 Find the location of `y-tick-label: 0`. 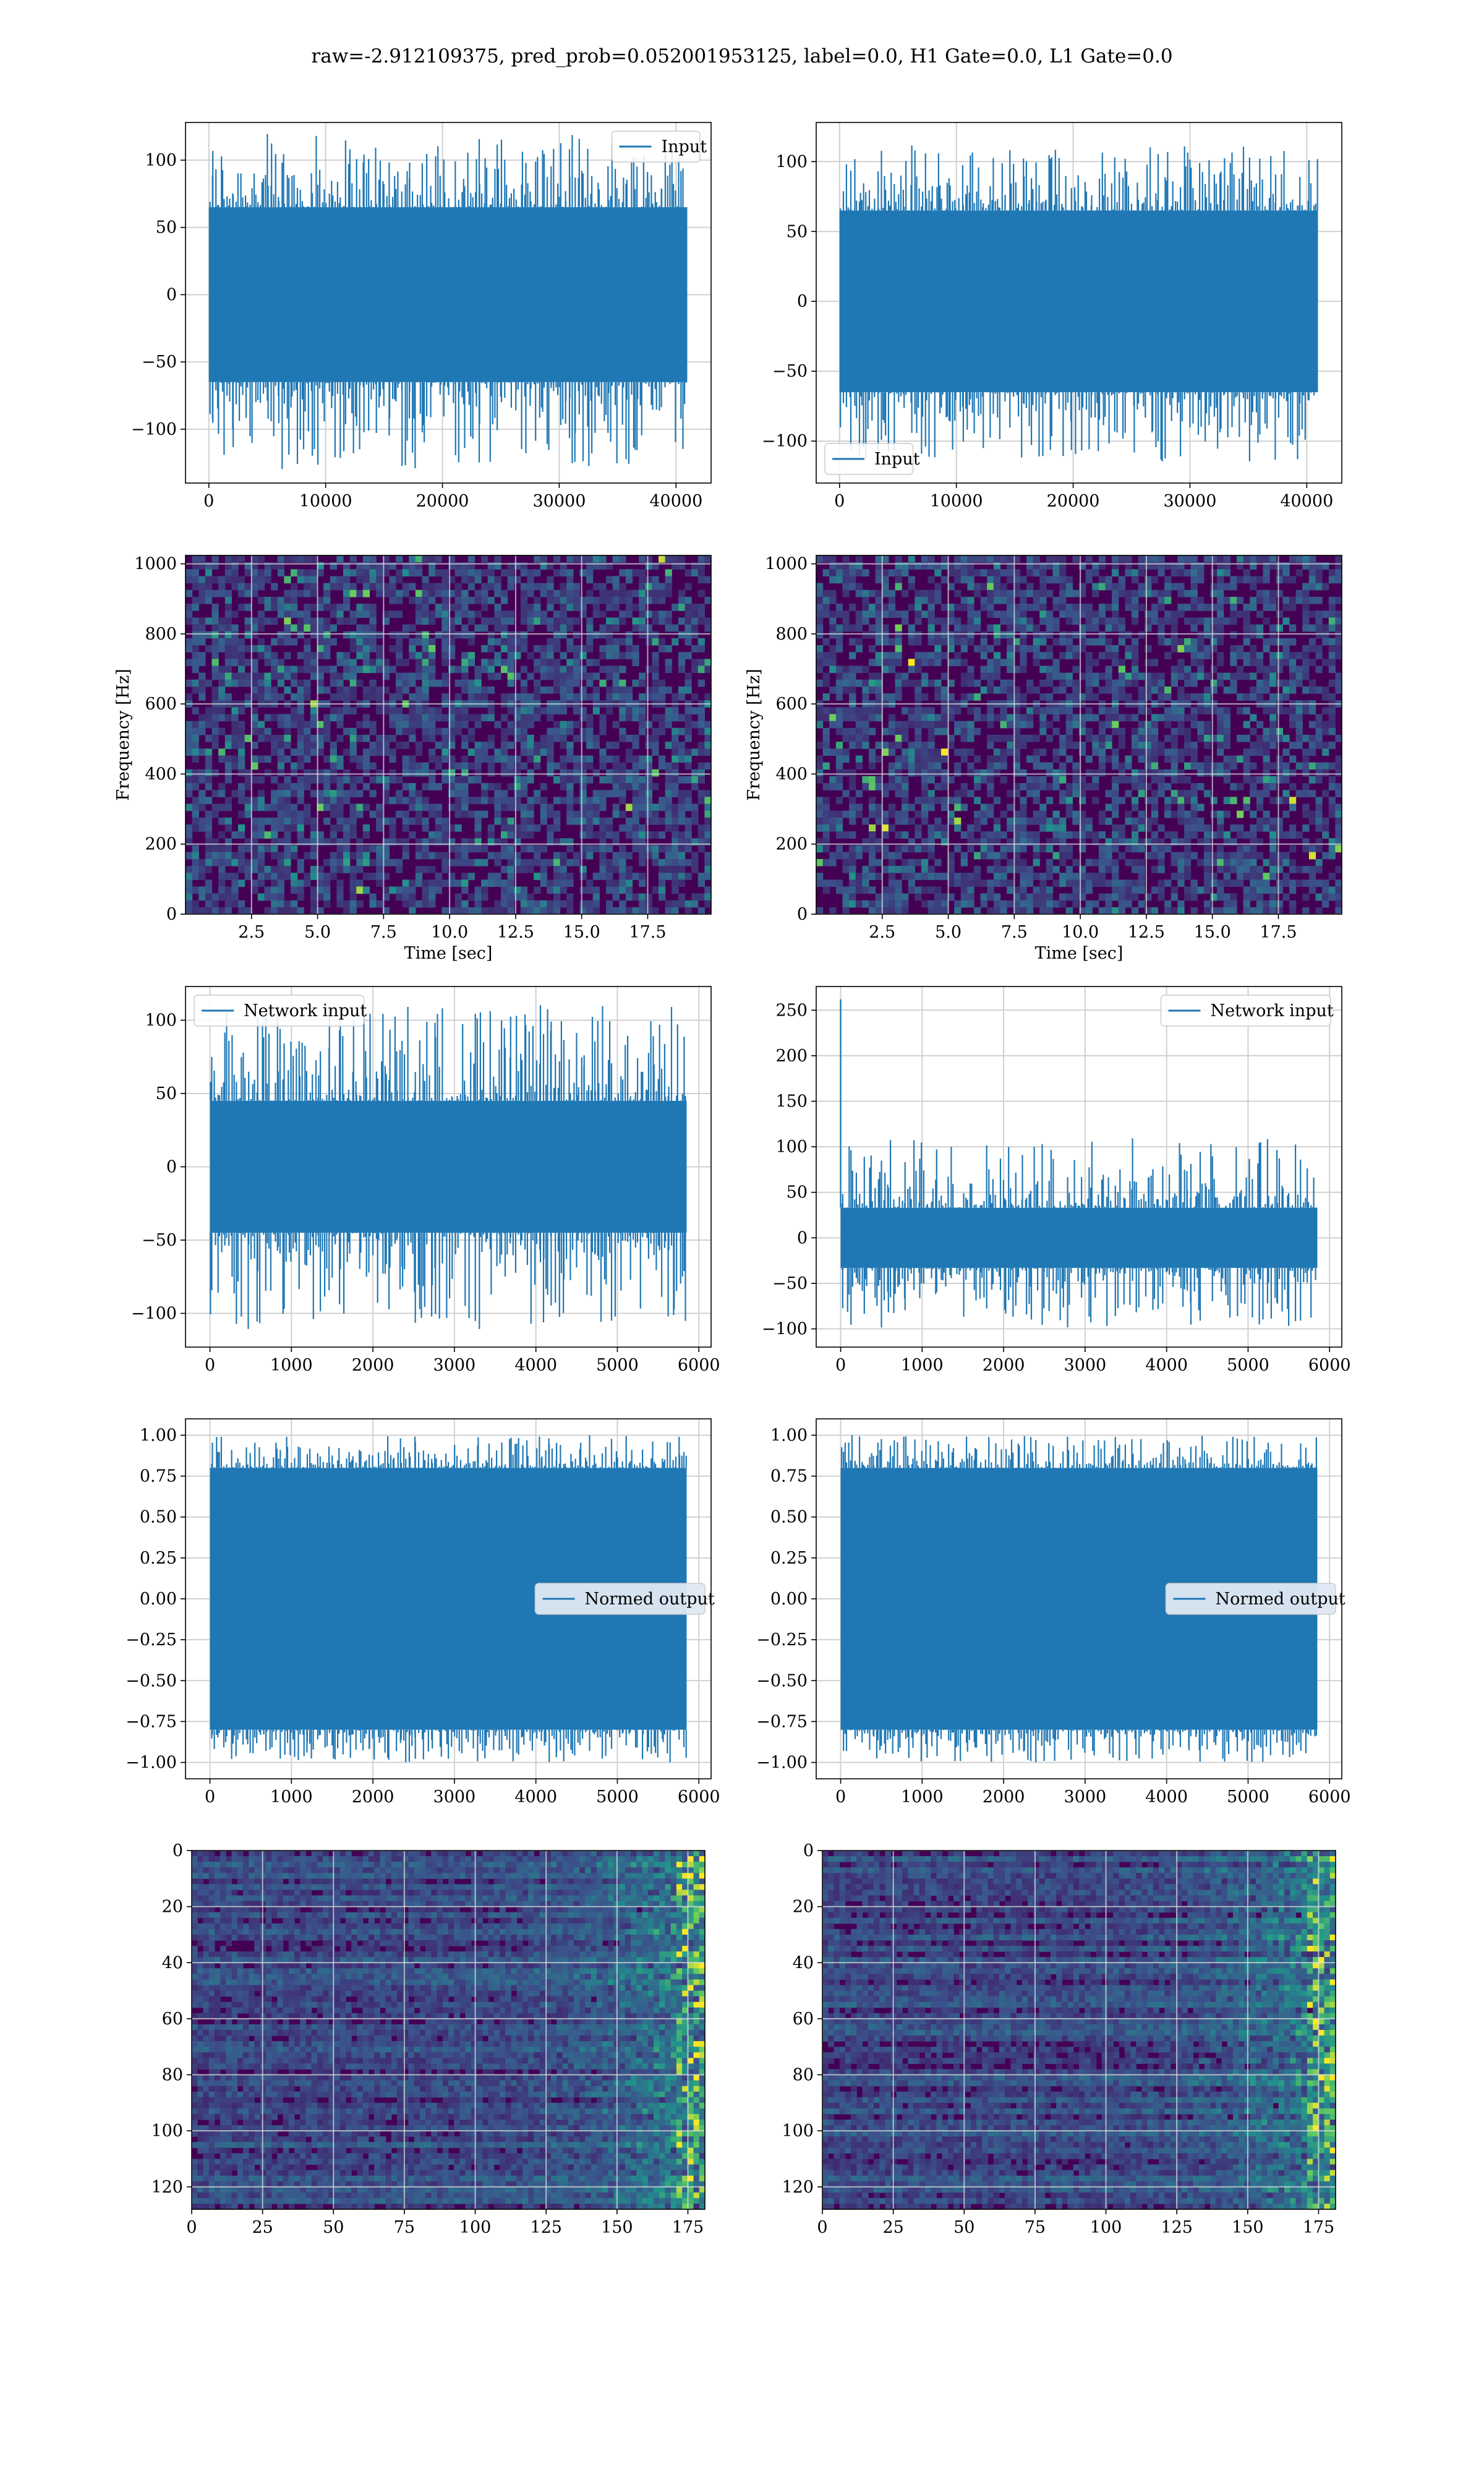

y-tick-label: 0 is located at coordinates (802, 301).